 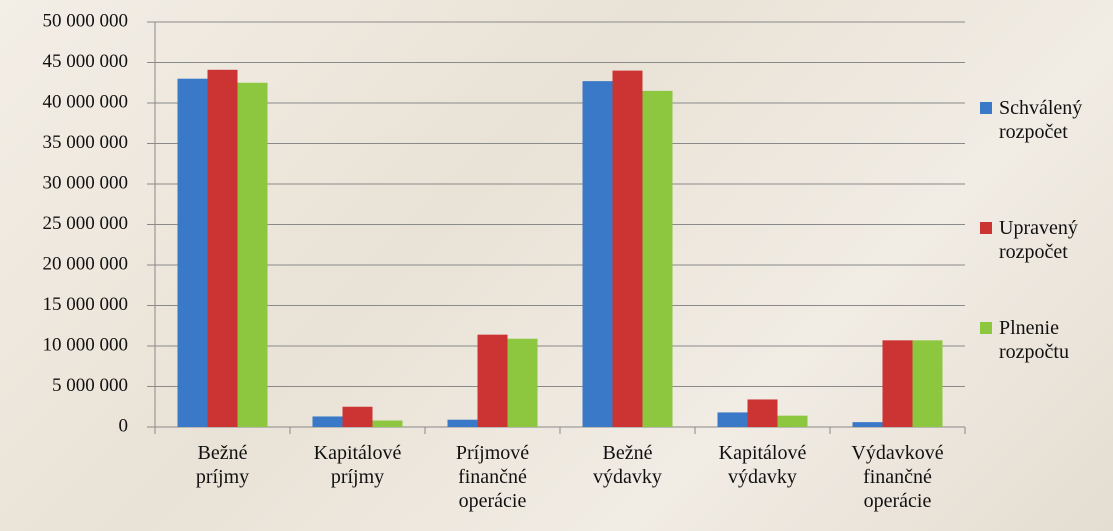 I want to click on y-tick-label: 20 000 000, so click(x=86, y=263).